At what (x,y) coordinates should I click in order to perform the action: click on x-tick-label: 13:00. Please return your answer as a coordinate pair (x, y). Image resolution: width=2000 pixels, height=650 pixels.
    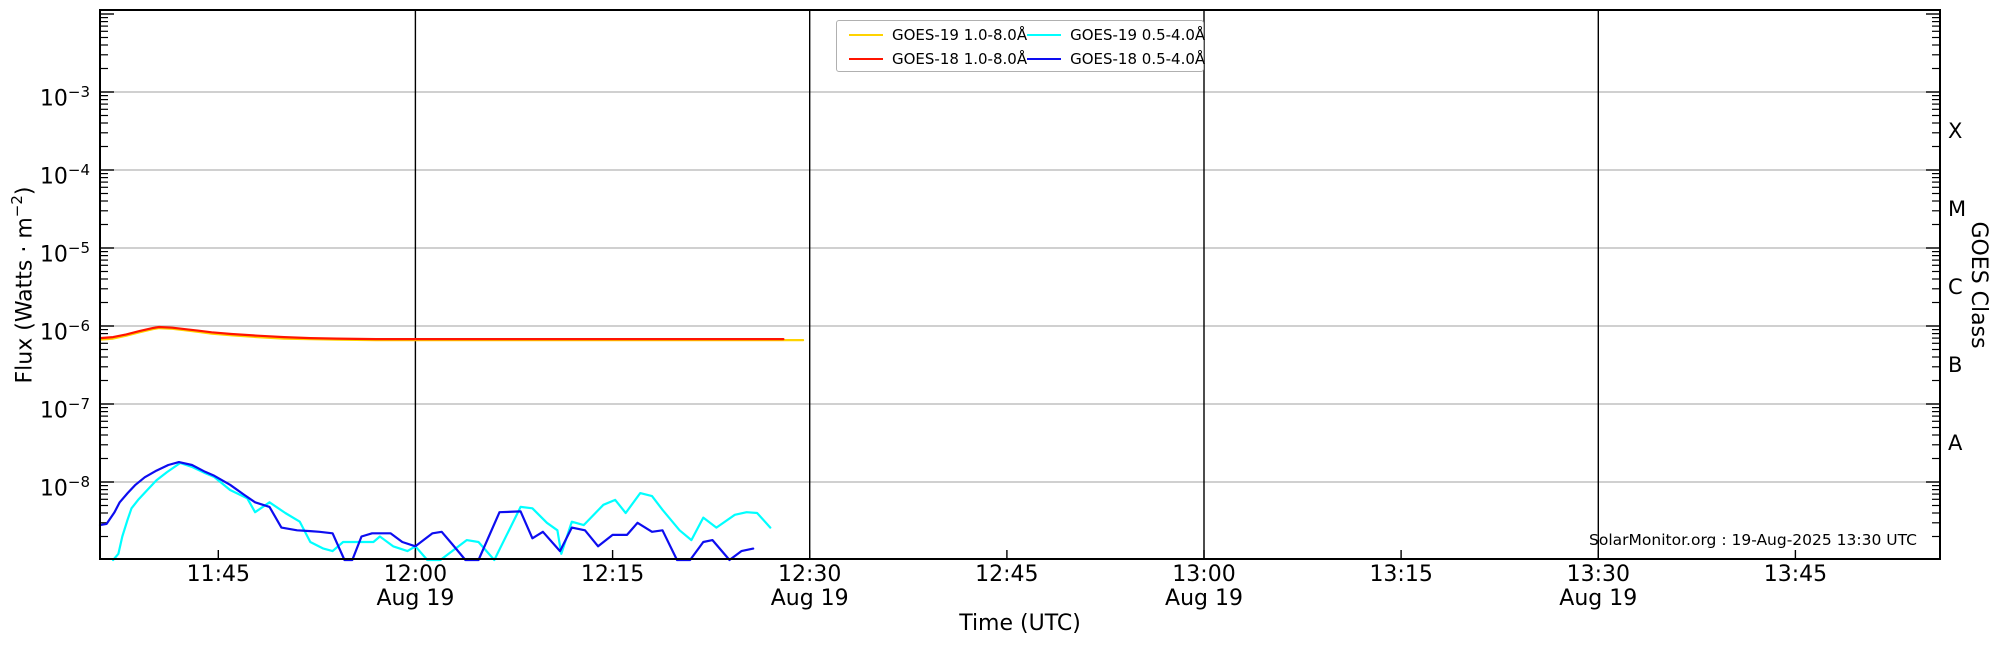
    Looking at the image, I should click on (1204, 574).